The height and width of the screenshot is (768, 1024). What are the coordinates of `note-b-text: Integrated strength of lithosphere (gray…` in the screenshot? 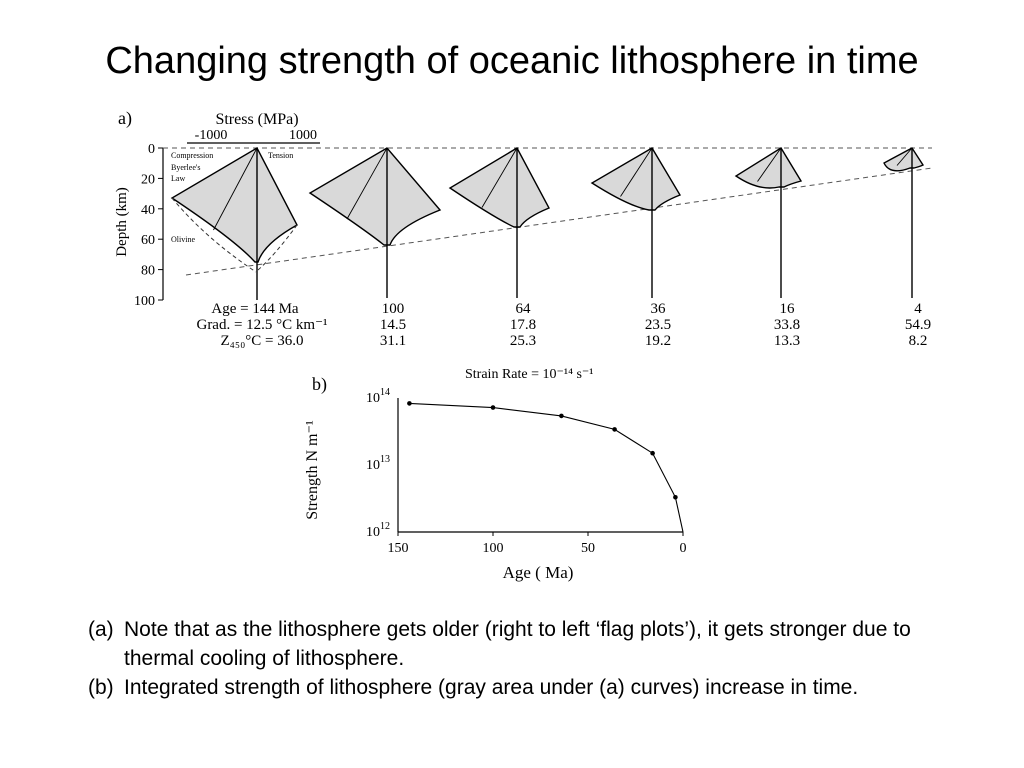 It's located at (491, 687).